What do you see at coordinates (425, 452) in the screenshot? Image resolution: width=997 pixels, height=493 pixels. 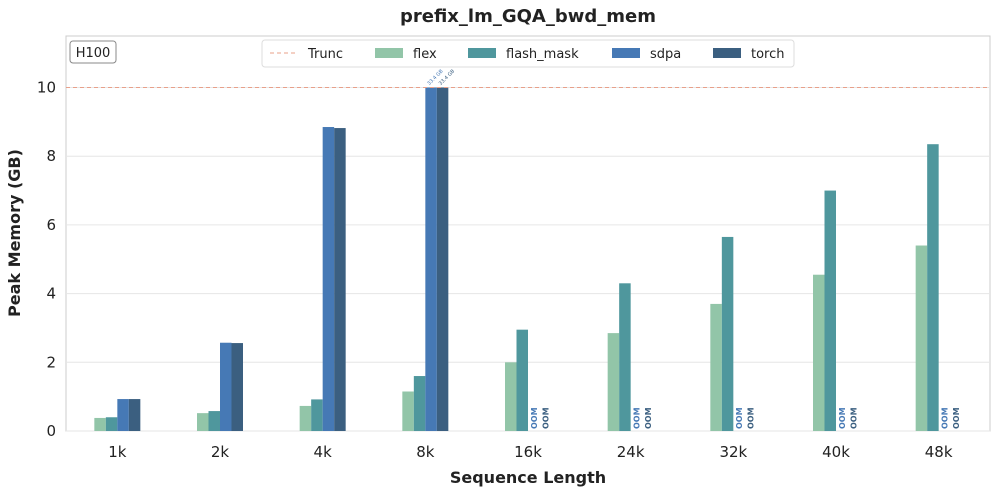 I see `x-tick-label: 8k` at bounding box center [425, 452].